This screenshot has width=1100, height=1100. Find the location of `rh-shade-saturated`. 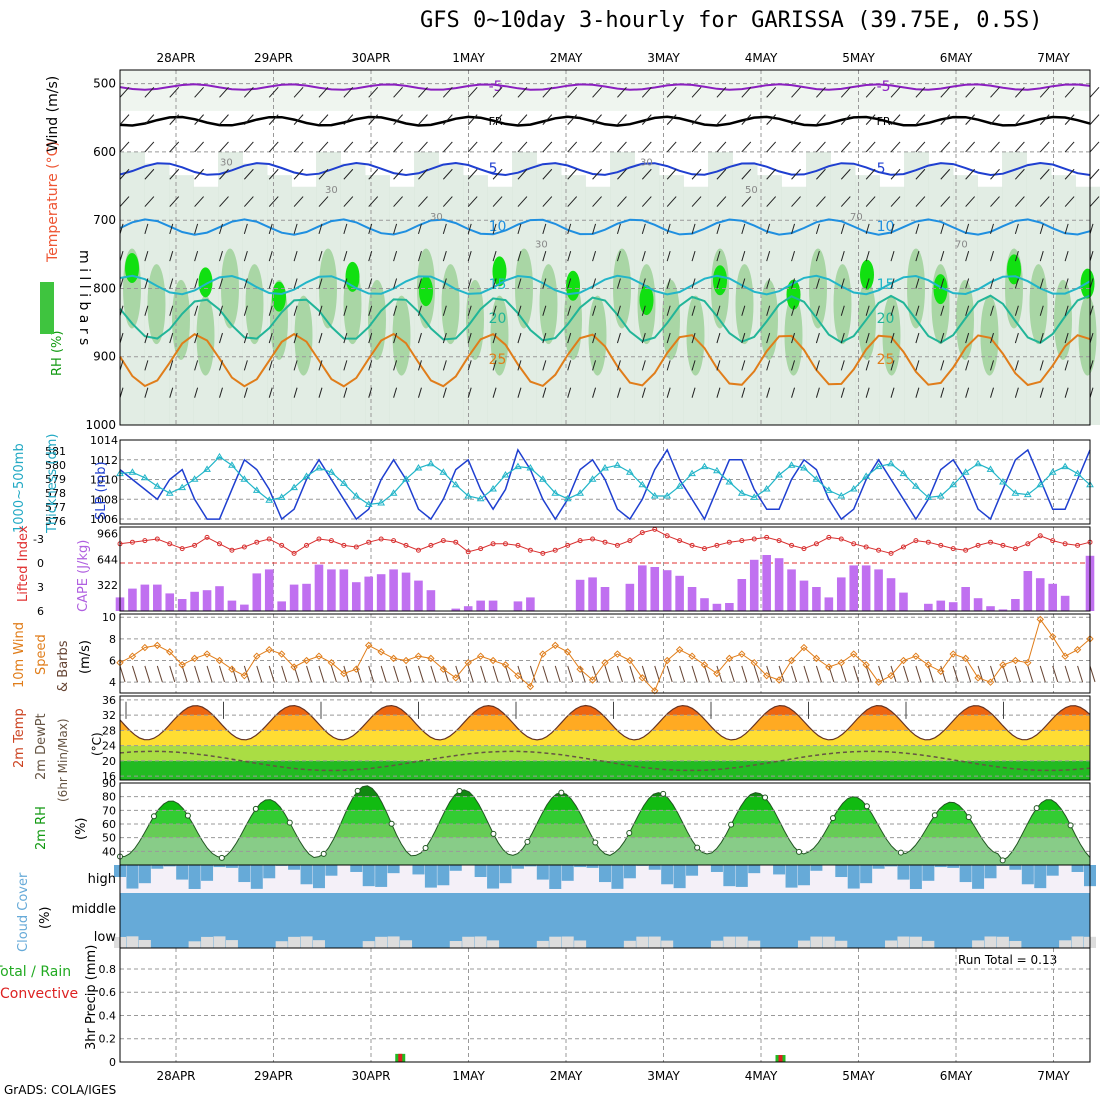

rh-shade-saturated is located at coordinates (867, 274).